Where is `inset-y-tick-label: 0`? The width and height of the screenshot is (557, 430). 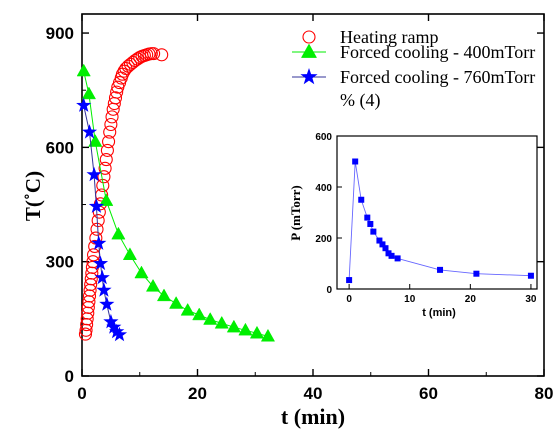
inset-y-tick-label: 0 is located at coordinates (329, 290).